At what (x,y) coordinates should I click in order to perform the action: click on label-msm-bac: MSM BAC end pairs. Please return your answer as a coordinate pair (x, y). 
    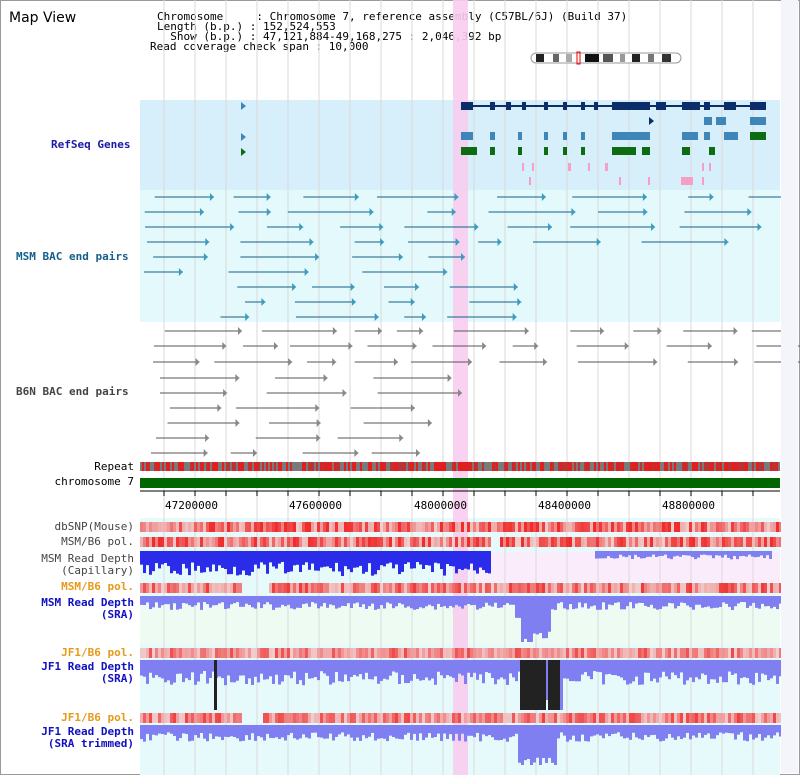
    Looking at the image, I should click on (72, 256).